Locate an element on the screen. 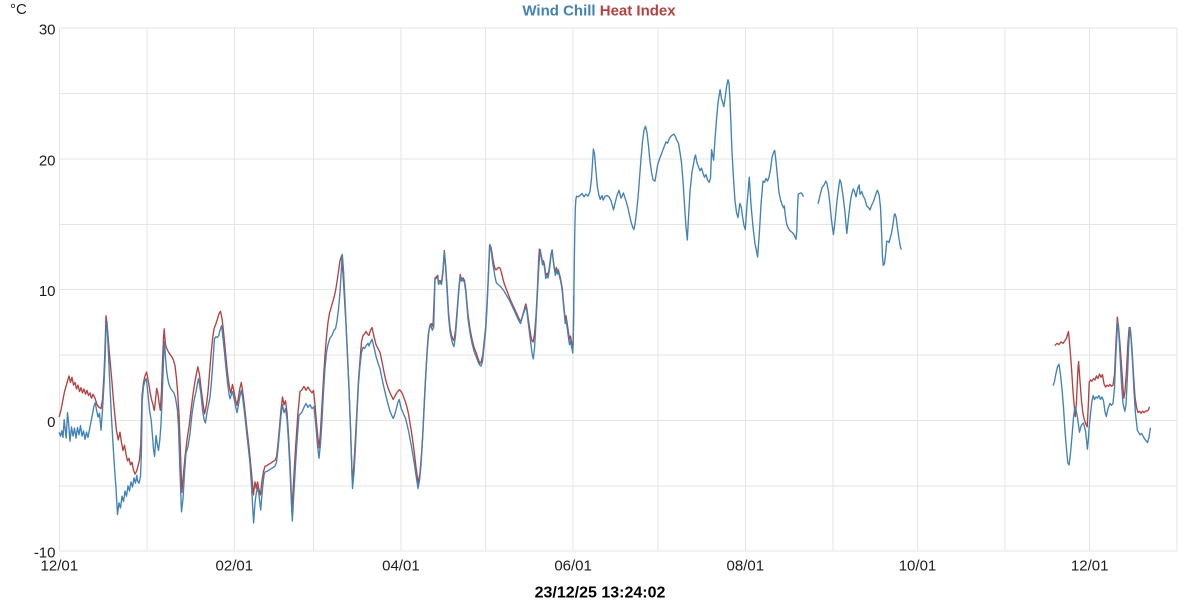 The image size is (1200, 600). svg-text: 0 is located at coordinates (51, 422).